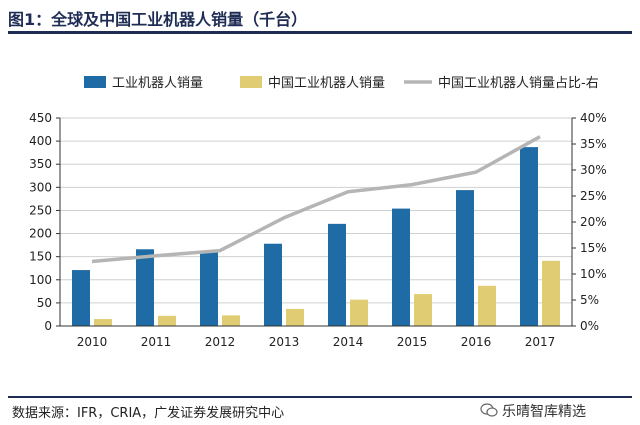 This screenshot has height=425, width=640. What do you see at coordinates (540, 342) in the screenshot?
I see `x-tick-label: 2017` at bounding box center [540, 342].